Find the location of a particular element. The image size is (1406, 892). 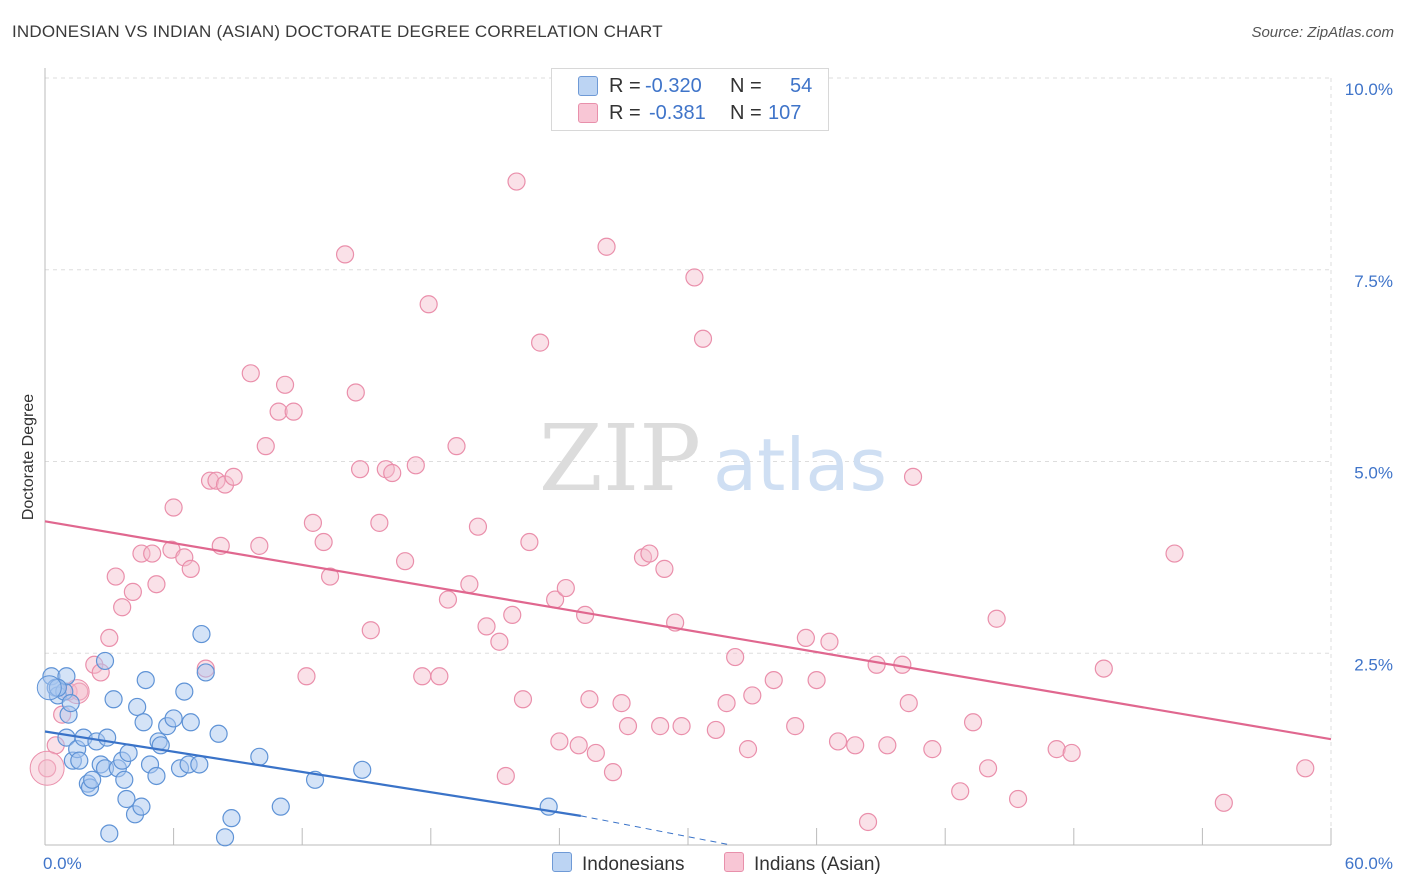

legend-n-value: 54 is located at coordinates (801, 86).